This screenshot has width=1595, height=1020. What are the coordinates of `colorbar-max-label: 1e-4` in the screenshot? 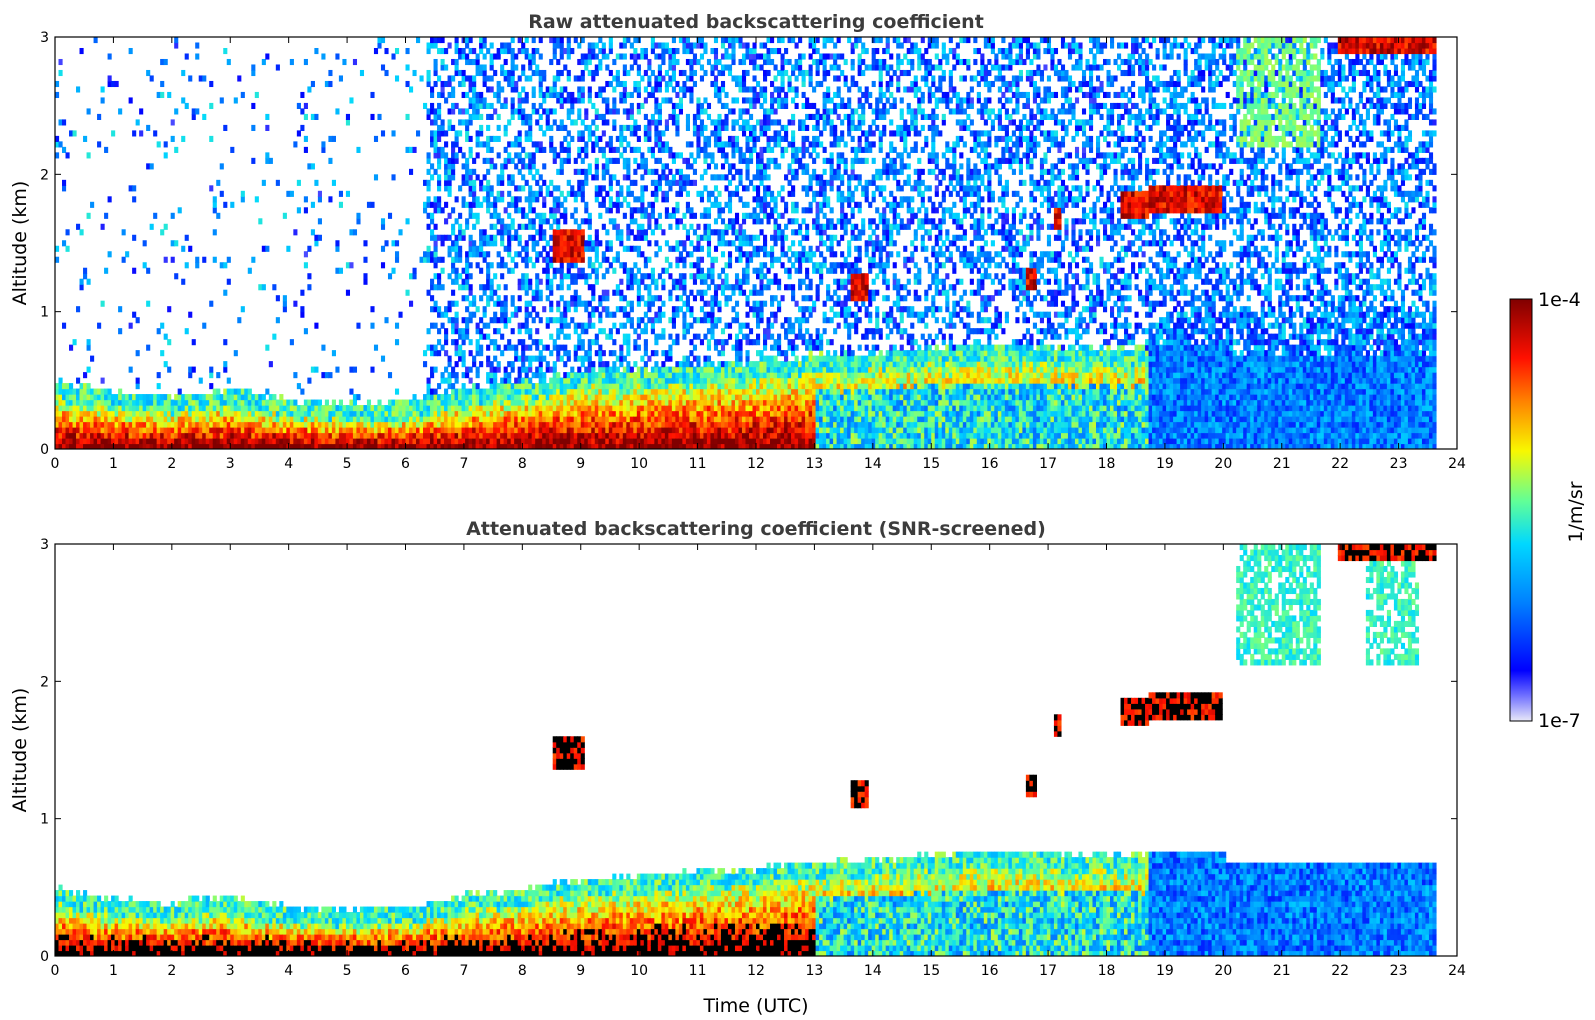 It's located at (1559, 300).